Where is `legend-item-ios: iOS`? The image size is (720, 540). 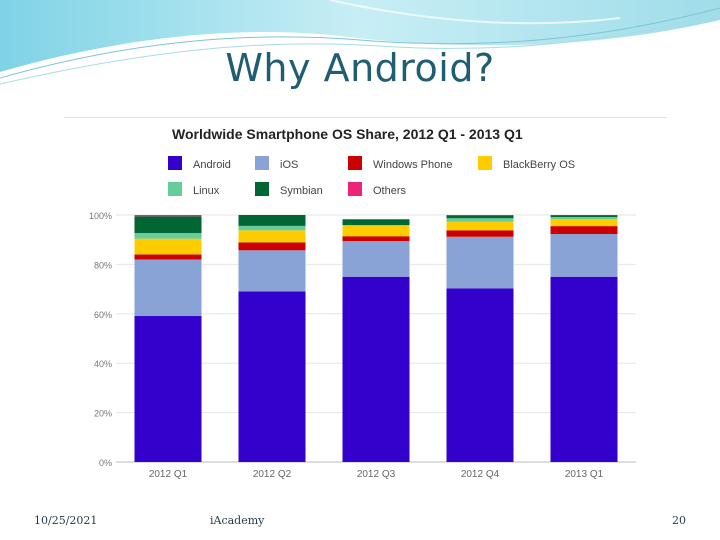 legend-item-ios: iOS is located at coordinates (276, 163).